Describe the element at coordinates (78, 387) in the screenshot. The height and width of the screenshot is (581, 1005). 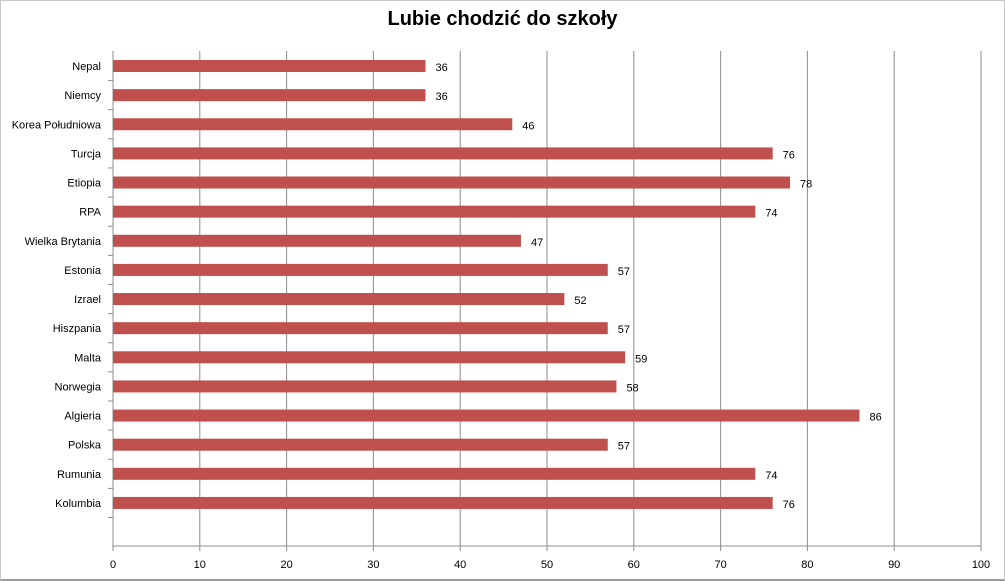
I see `category-label: Norwegia` at that location.